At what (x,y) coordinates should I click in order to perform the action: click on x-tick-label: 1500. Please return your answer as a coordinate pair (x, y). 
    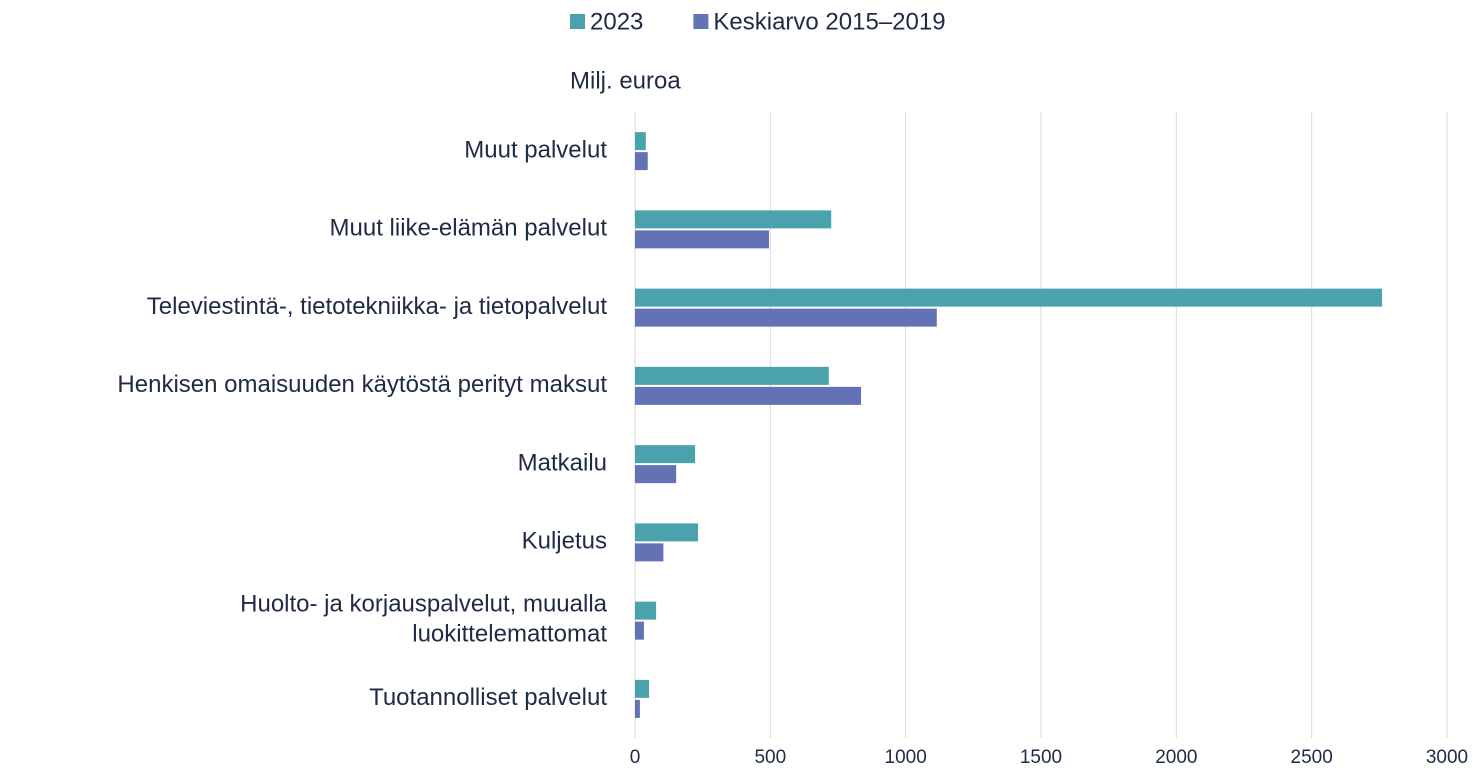
    Looking at the image, I should click on (1041, 757).